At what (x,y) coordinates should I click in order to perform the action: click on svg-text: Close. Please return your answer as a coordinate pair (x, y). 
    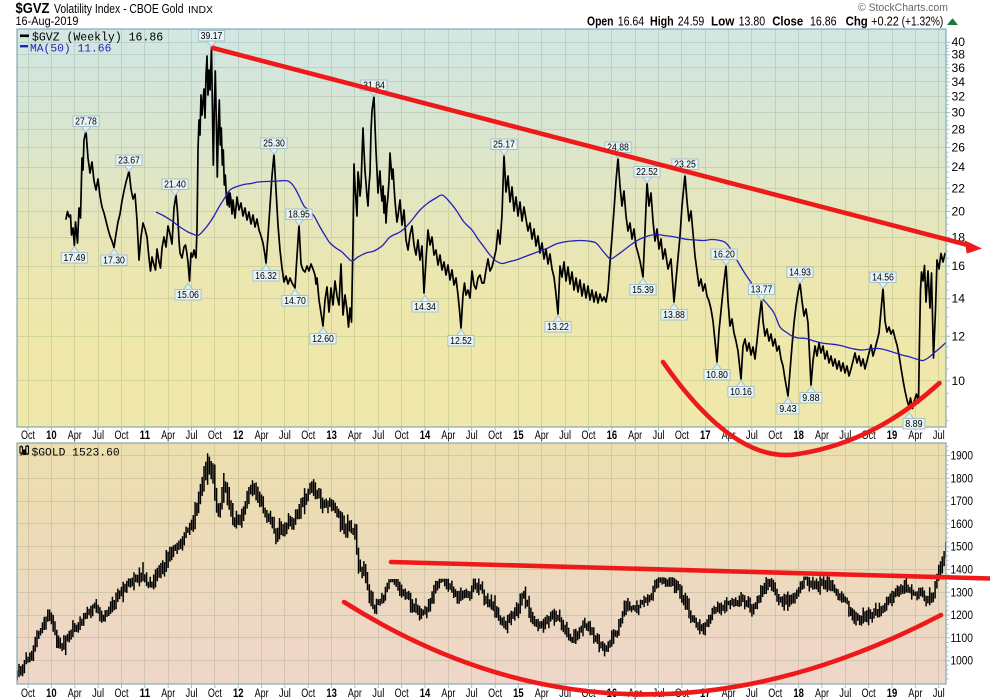
    Looking at the image, I should click on (787, 22).